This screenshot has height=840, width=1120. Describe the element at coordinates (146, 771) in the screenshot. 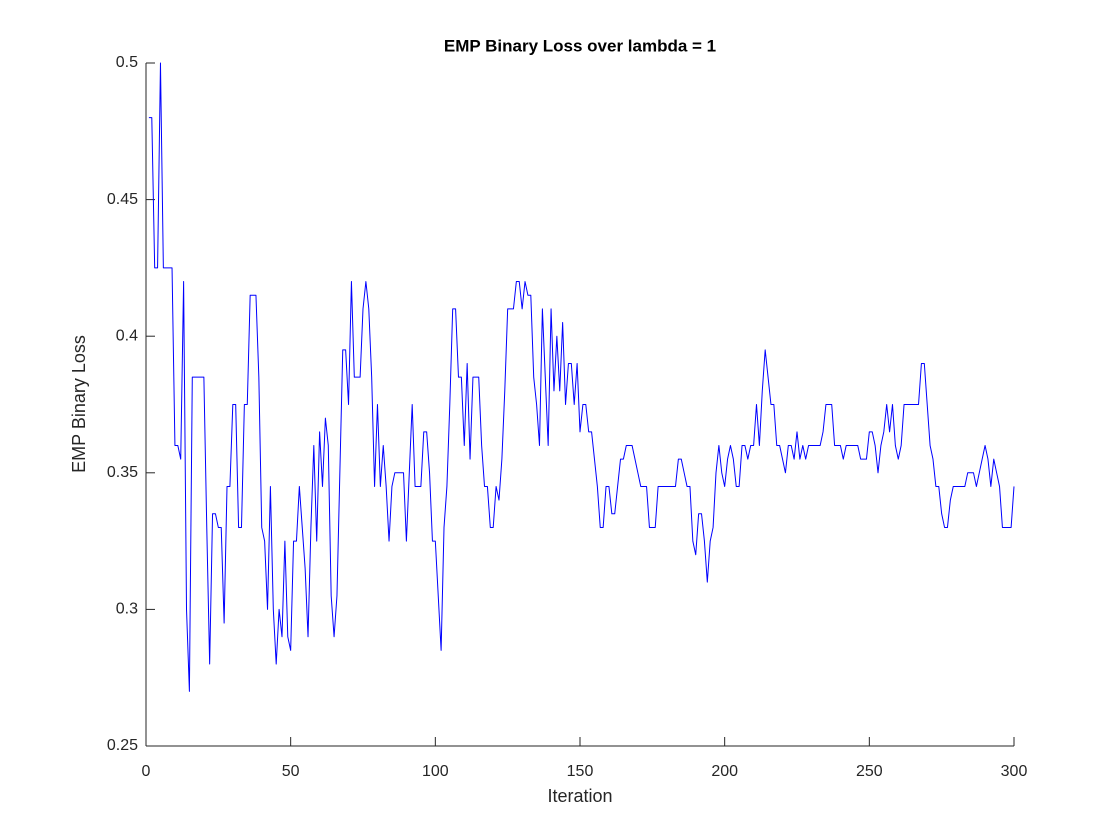

I see `x-tick-label: 0` at that location.